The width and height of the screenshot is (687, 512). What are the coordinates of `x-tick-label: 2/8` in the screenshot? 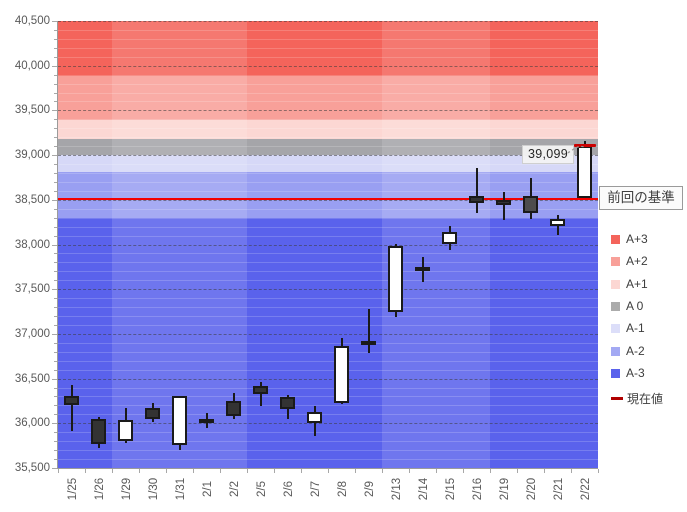 It's located at (343, 489).